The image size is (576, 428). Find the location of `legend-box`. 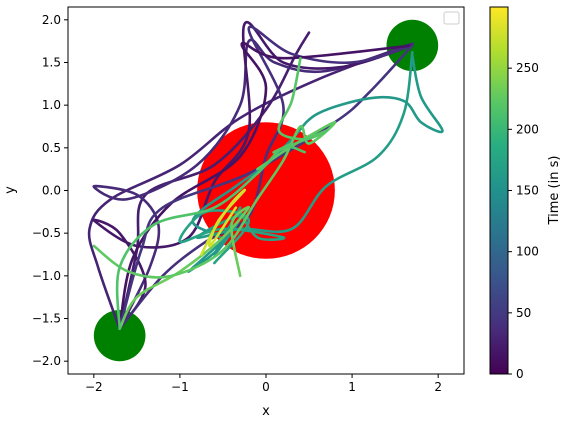

legend-box is located at coordinates (451, 18).